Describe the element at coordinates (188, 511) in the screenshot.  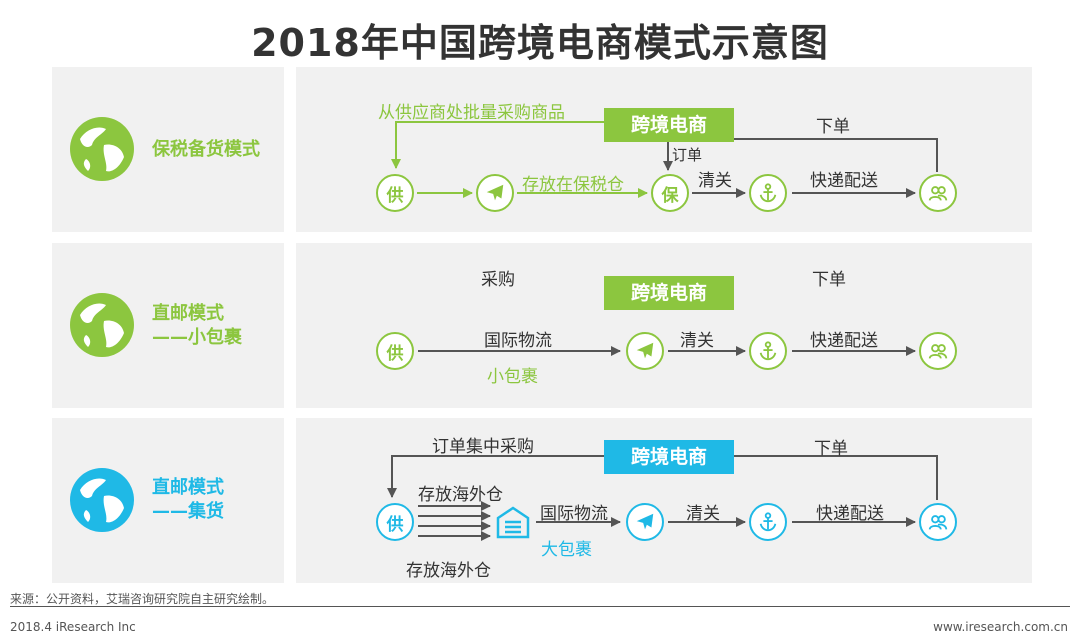
I see `mode-3-label-line: ——集货` at that location.